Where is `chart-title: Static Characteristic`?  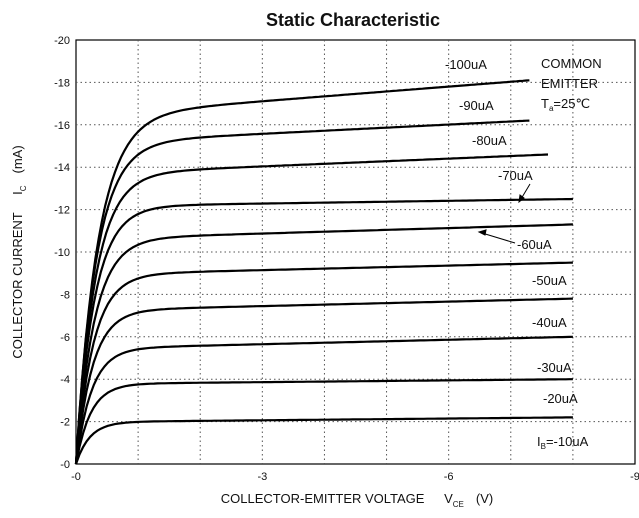 chart-title: Static Characteristic is located at coordinates (353, 20).